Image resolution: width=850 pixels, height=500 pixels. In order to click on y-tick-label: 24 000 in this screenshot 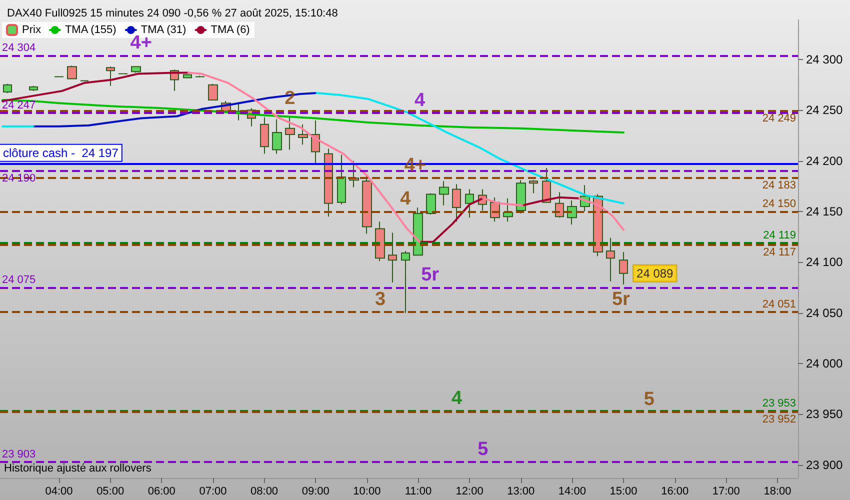, I will do `click(825, 363)`.